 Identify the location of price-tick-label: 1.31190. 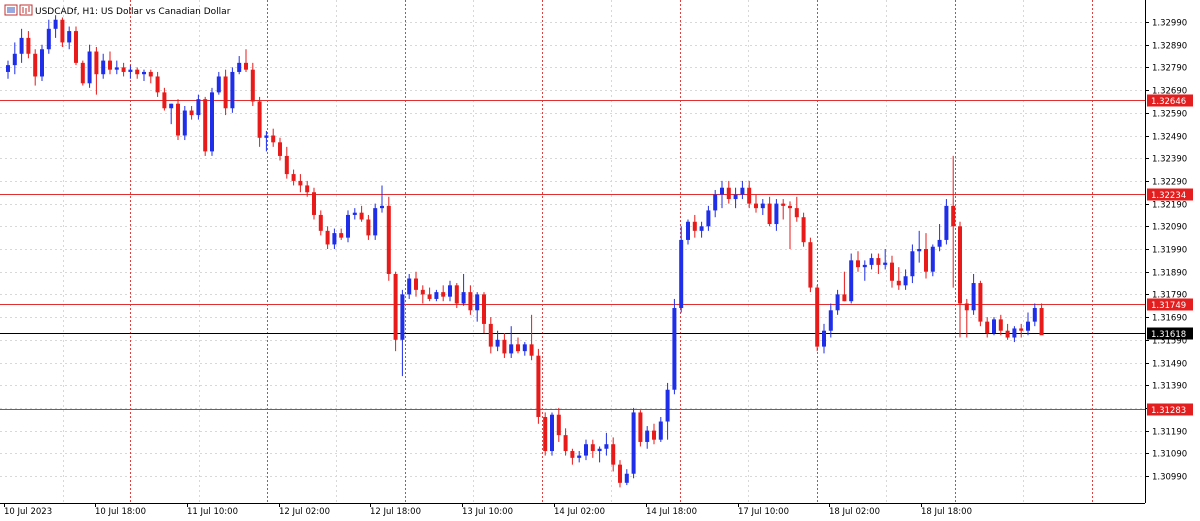
(1169, 433).